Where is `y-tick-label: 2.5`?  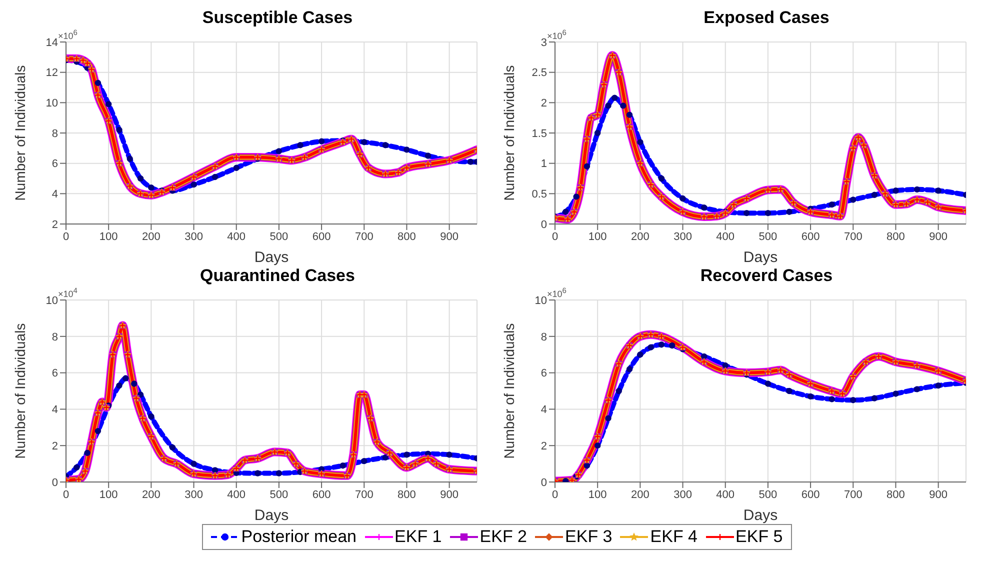
y-tick-label: 2.5 is located at coordinates (539, 73).